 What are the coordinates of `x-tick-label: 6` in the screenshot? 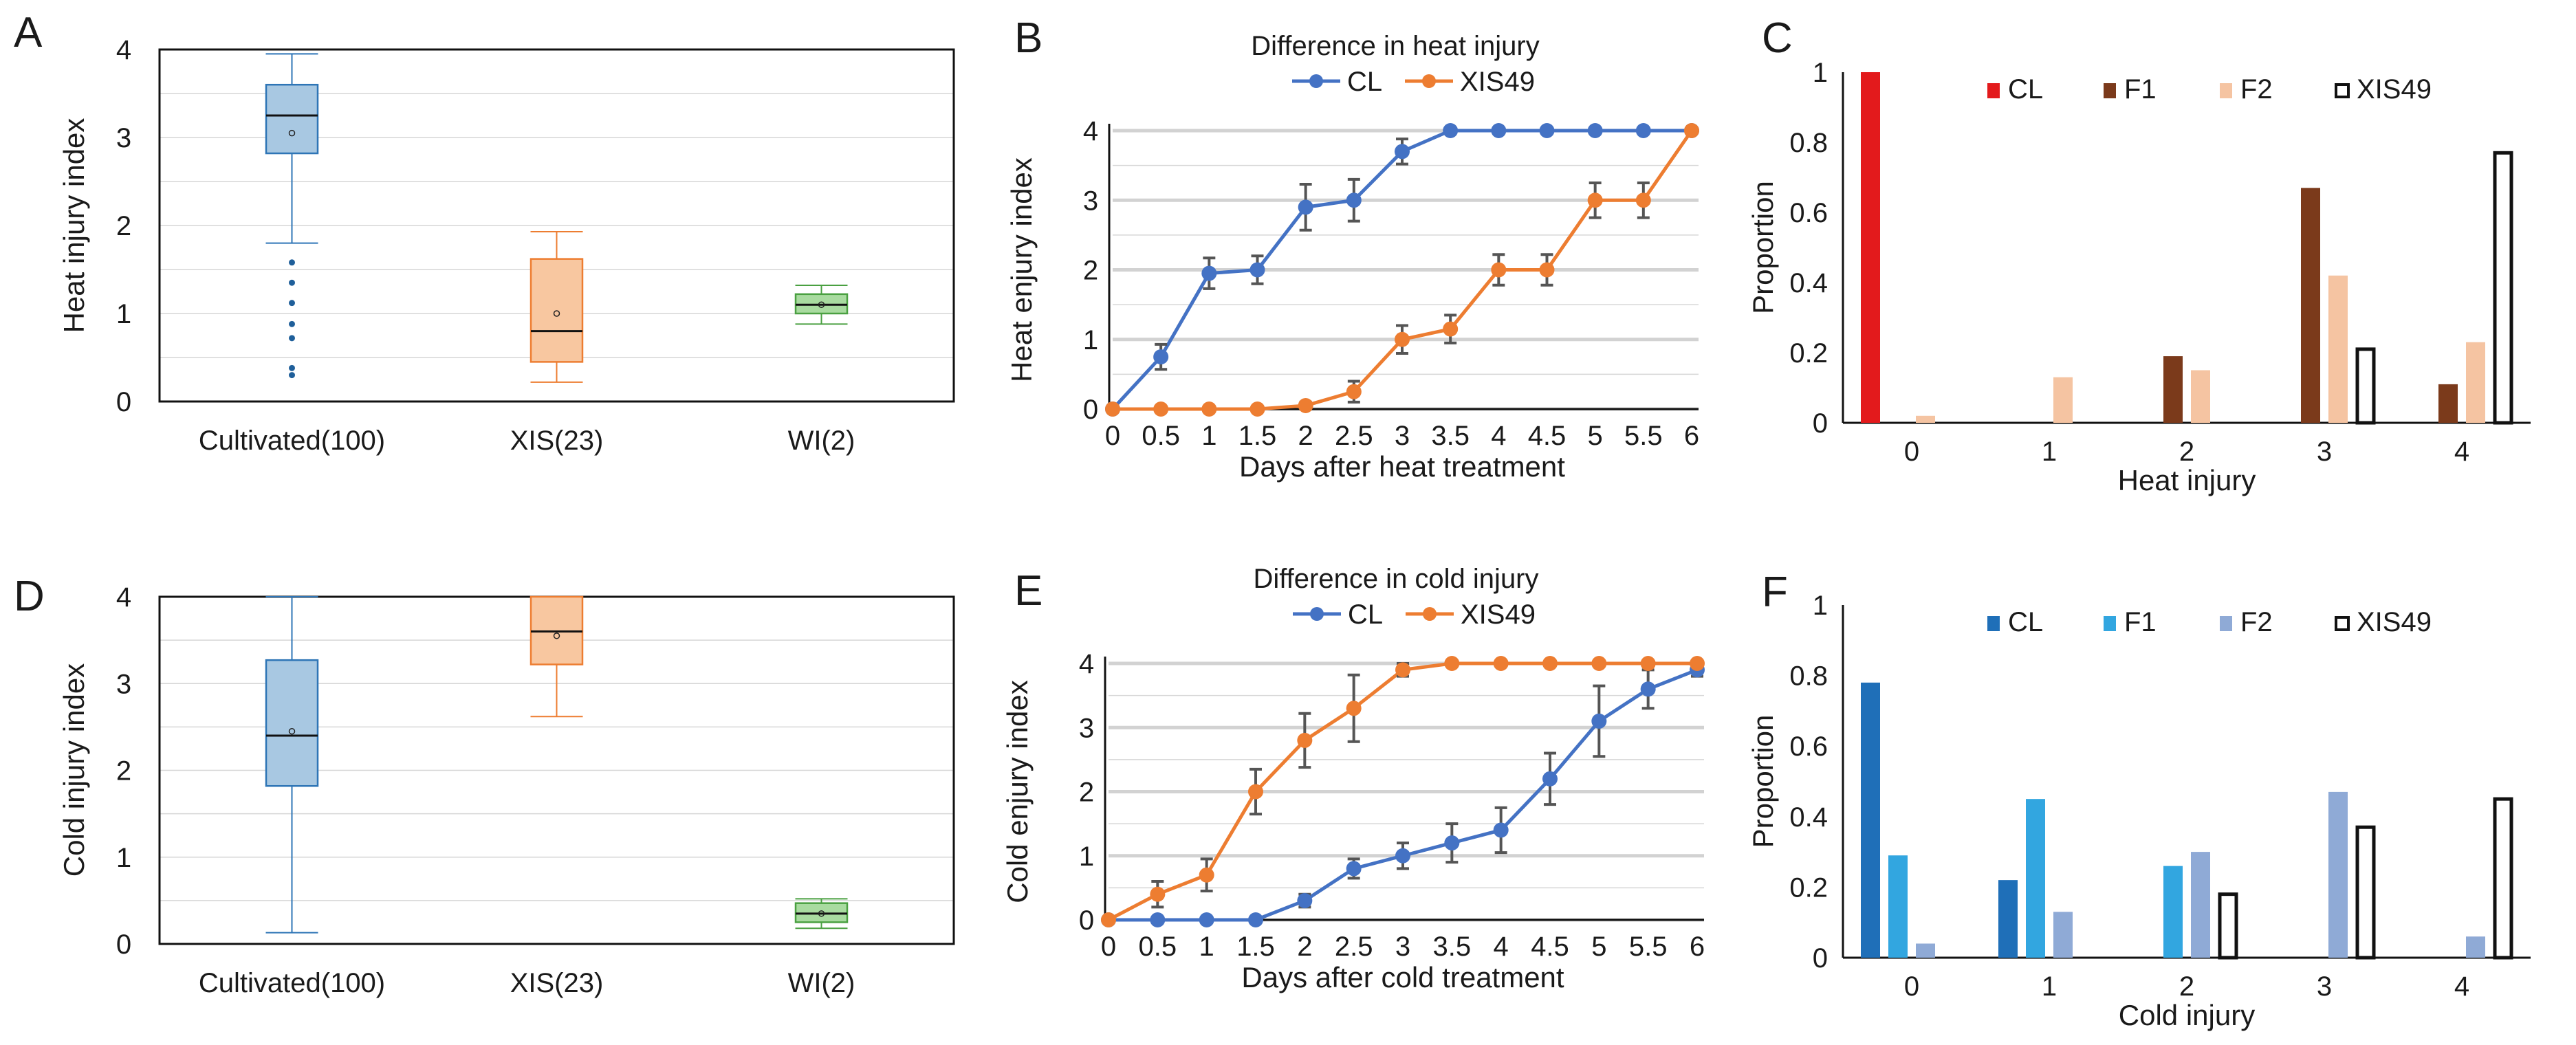 It's located at (1697, 947).